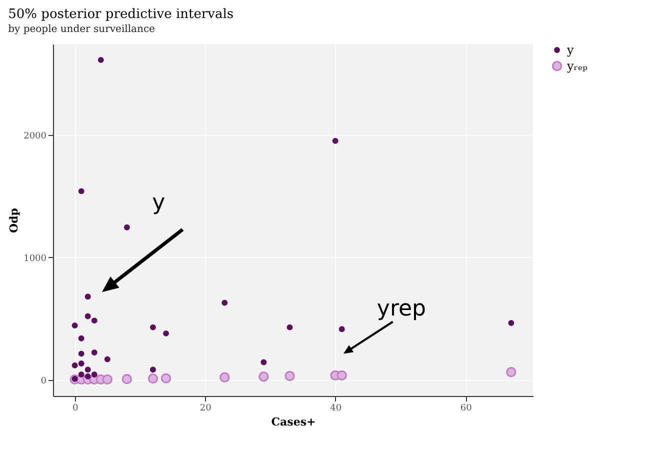 The width and height of the screenshot is (664, 469). What do you see at coordinates (570, 50) in the screenshot?
I see `legend-label: y` at bounding box center [570, 50].